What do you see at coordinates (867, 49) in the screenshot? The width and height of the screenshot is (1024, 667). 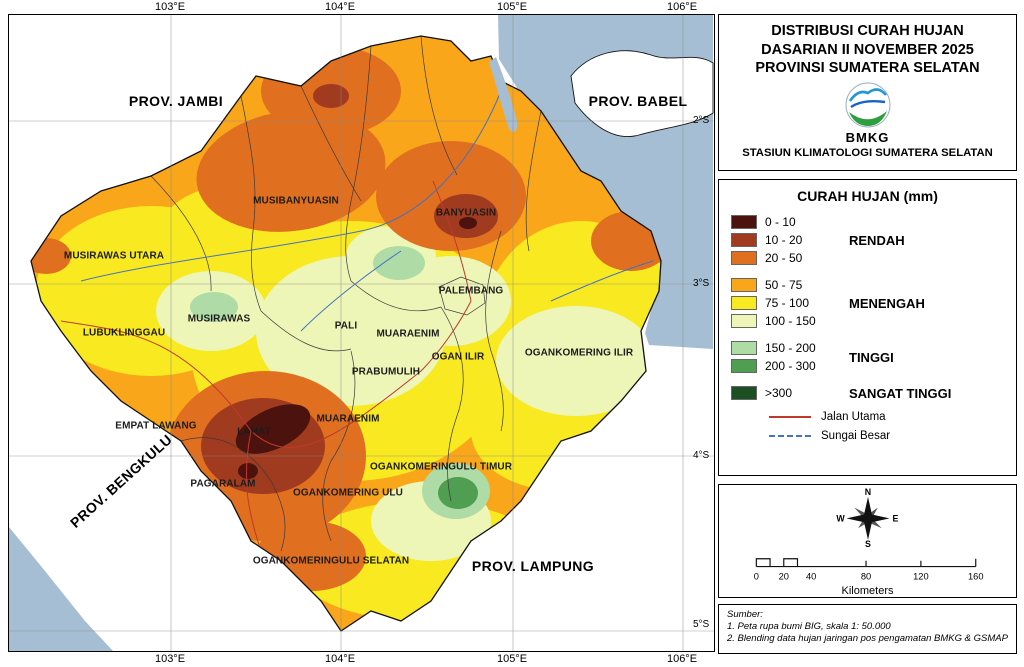 I see `map-title-line2: DASARIAN II NOVEMBER 2025` at bounding box center [867, 49].